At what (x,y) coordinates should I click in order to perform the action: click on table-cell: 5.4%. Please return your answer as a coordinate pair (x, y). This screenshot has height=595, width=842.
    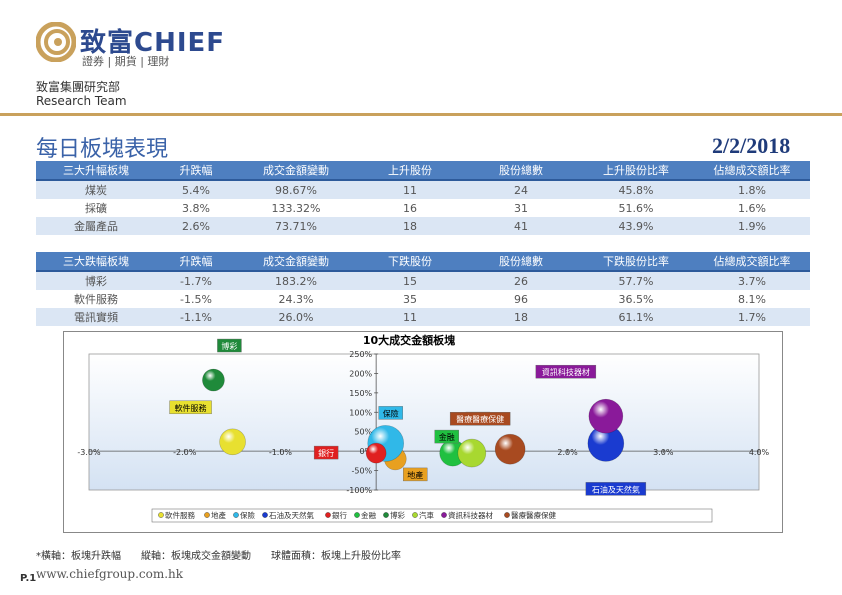
    Looking at the image, I should click on (196, 189).